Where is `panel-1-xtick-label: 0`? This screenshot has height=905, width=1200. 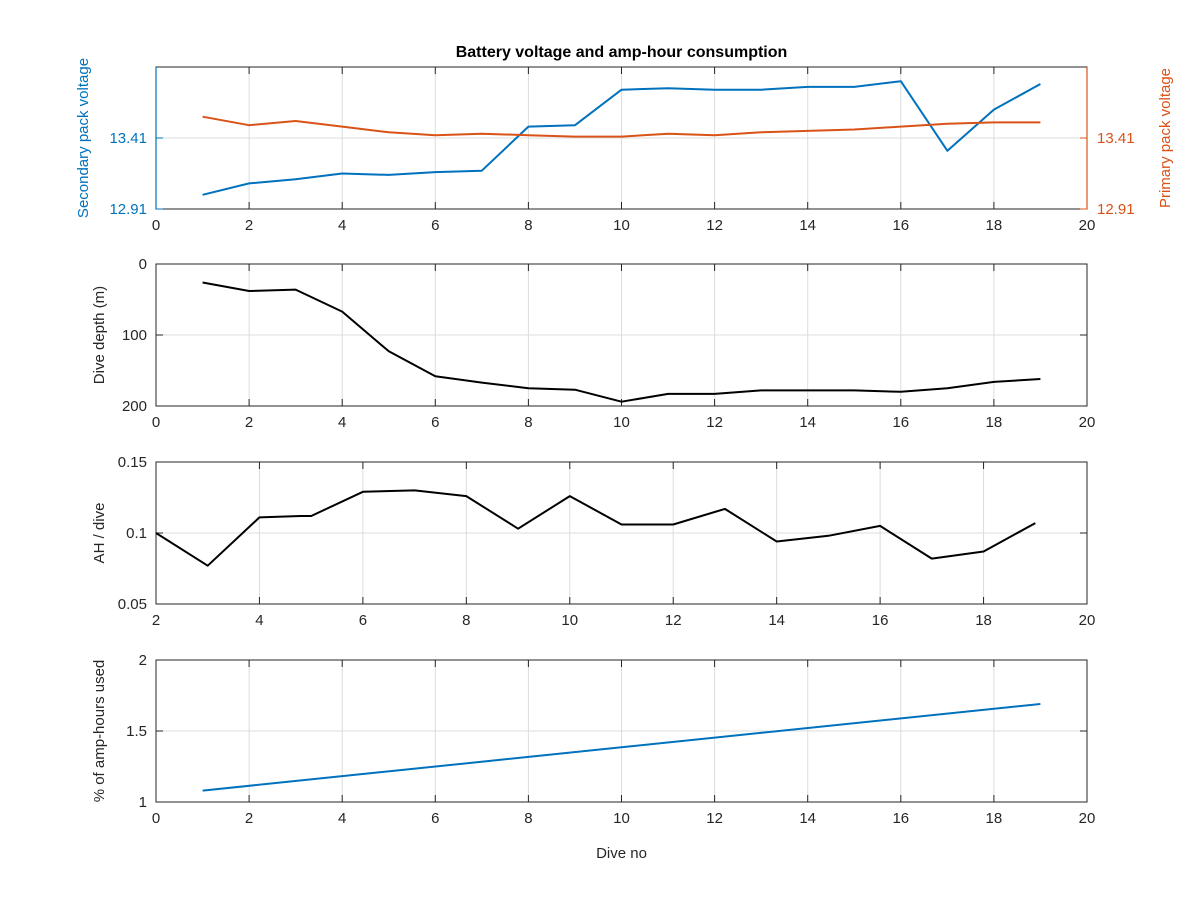
panel-1-xtick-label: 0 is located at coordinates (156, 225).